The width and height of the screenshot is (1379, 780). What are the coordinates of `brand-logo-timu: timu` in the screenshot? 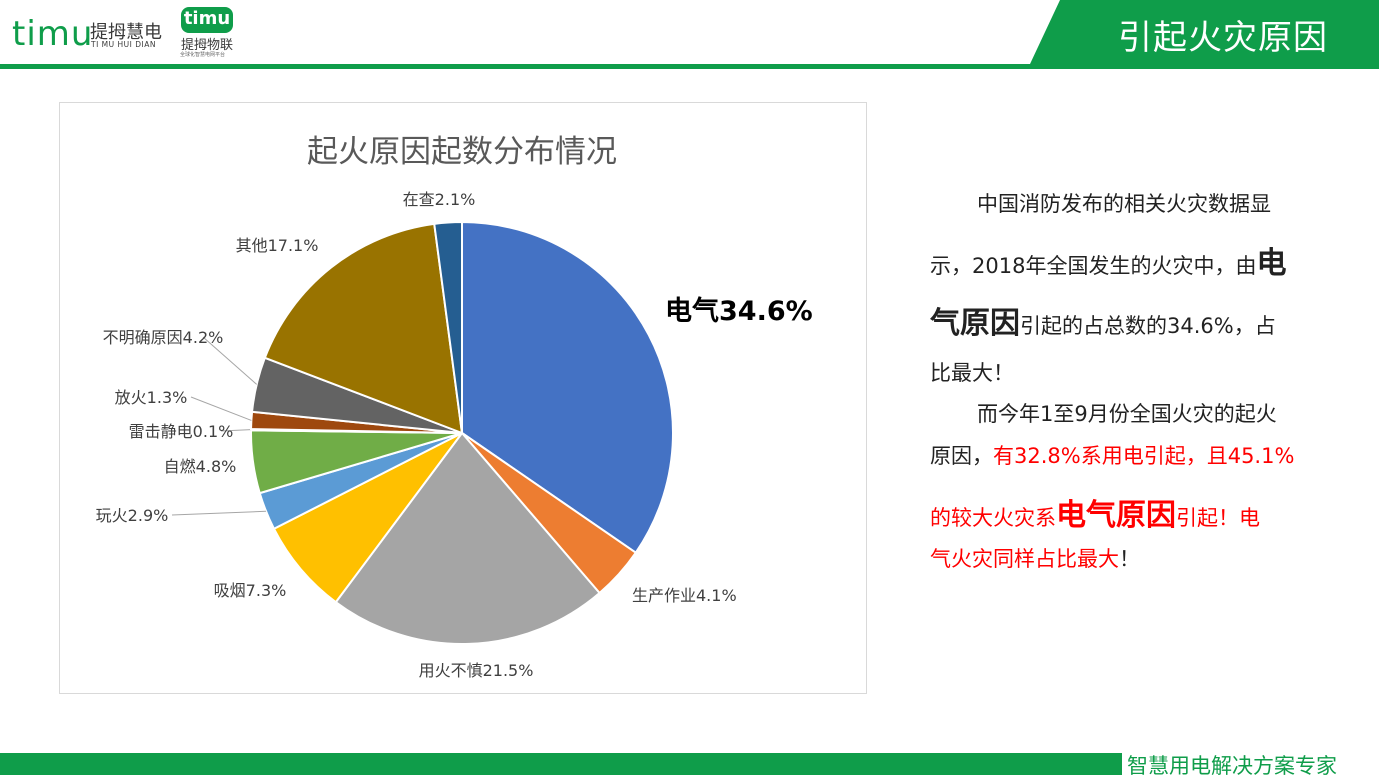 It's located at (53, 34).